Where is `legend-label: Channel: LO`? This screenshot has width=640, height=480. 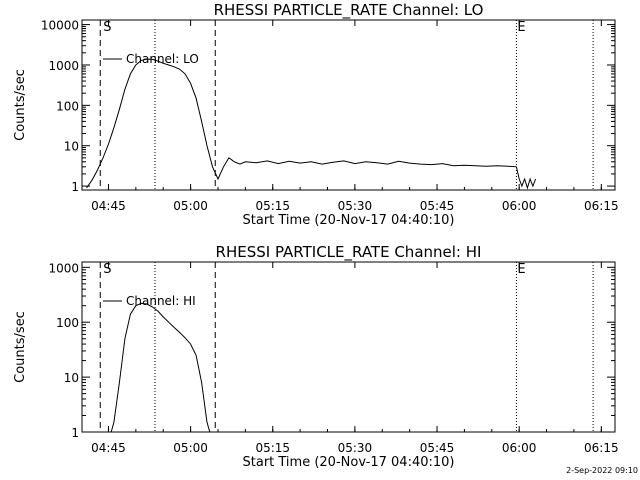 legend-label: Channel: LO is located at coordinates (162, 59).